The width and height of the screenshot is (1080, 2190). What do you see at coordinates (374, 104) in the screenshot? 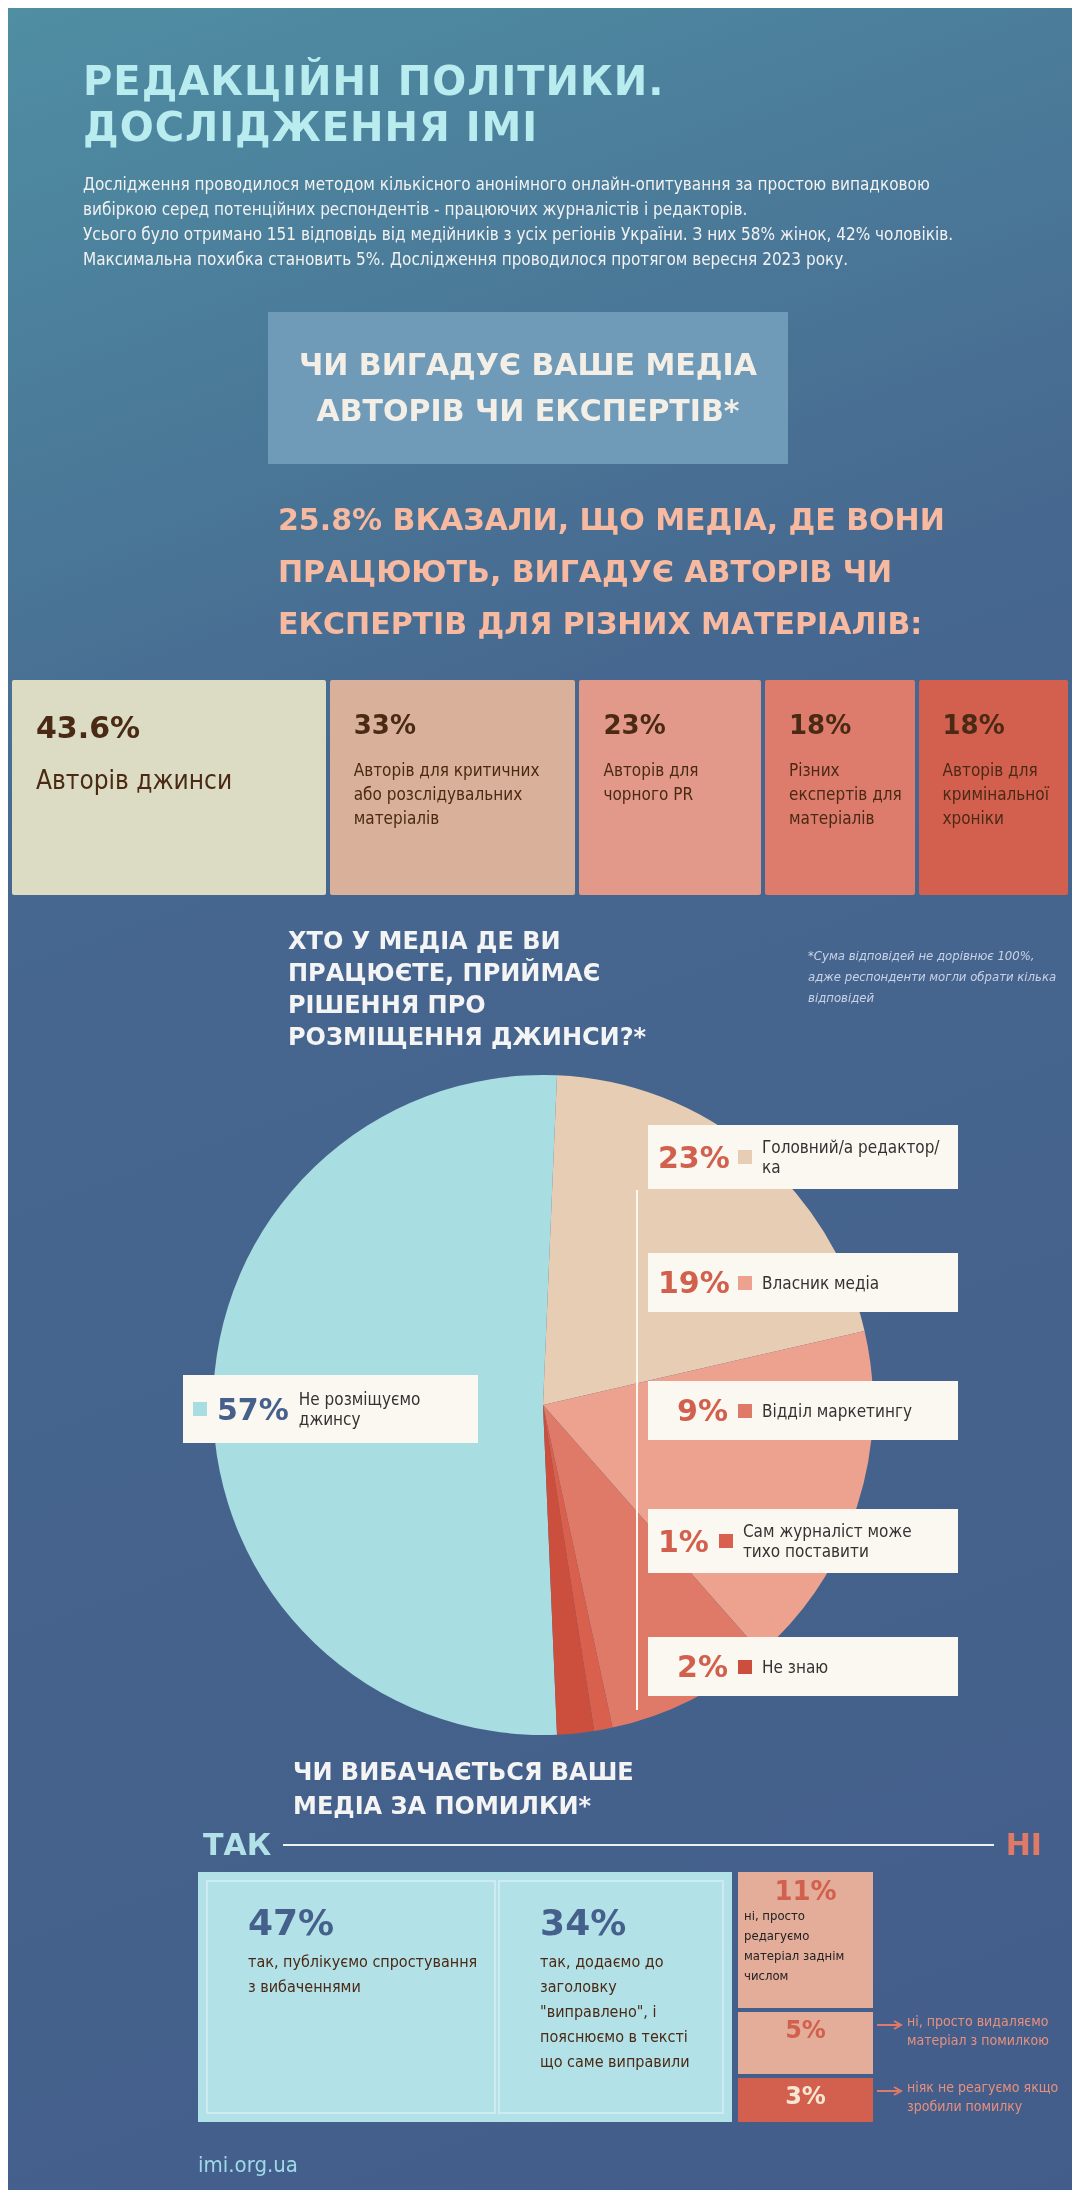
I see `text: РЕДАКЦІЙНІ ПОЛІТИКИ. ДОСЛІДЖЕННЯ ІМІ` at bounding box center [374, 104].